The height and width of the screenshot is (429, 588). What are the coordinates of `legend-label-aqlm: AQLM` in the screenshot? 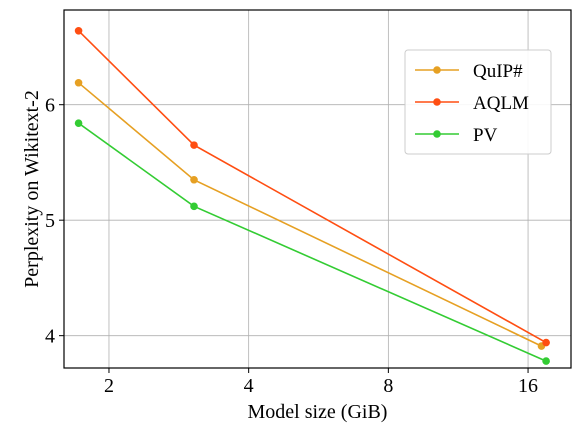 It's located at (501, 103).